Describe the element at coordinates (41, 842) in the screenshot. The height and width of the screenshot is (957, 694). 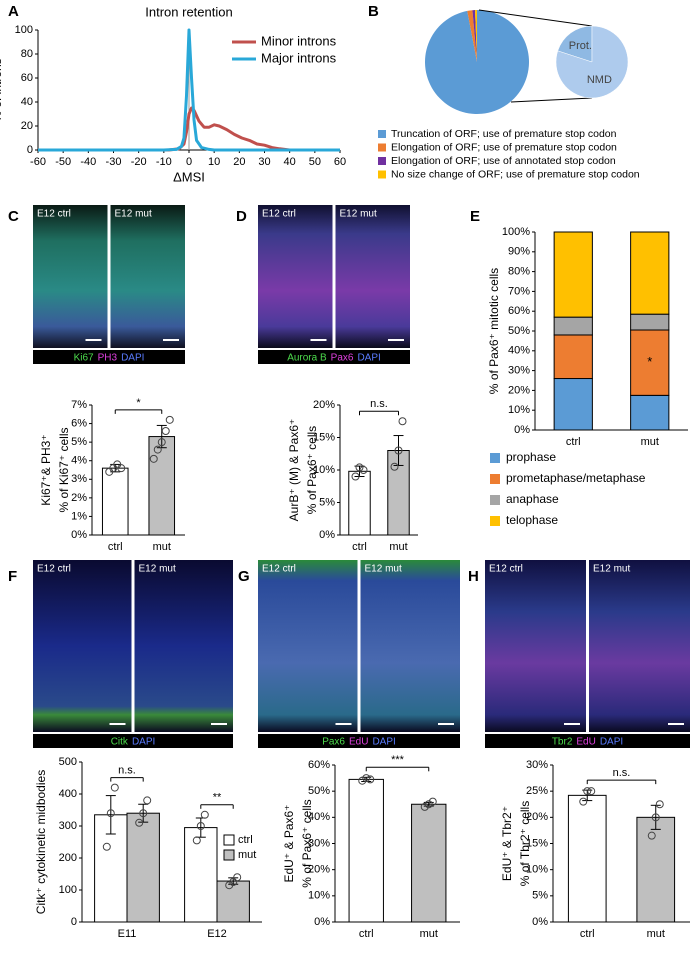
I see `y-axis-label: Citk⁺ cytokinetic midbodies` at that location.